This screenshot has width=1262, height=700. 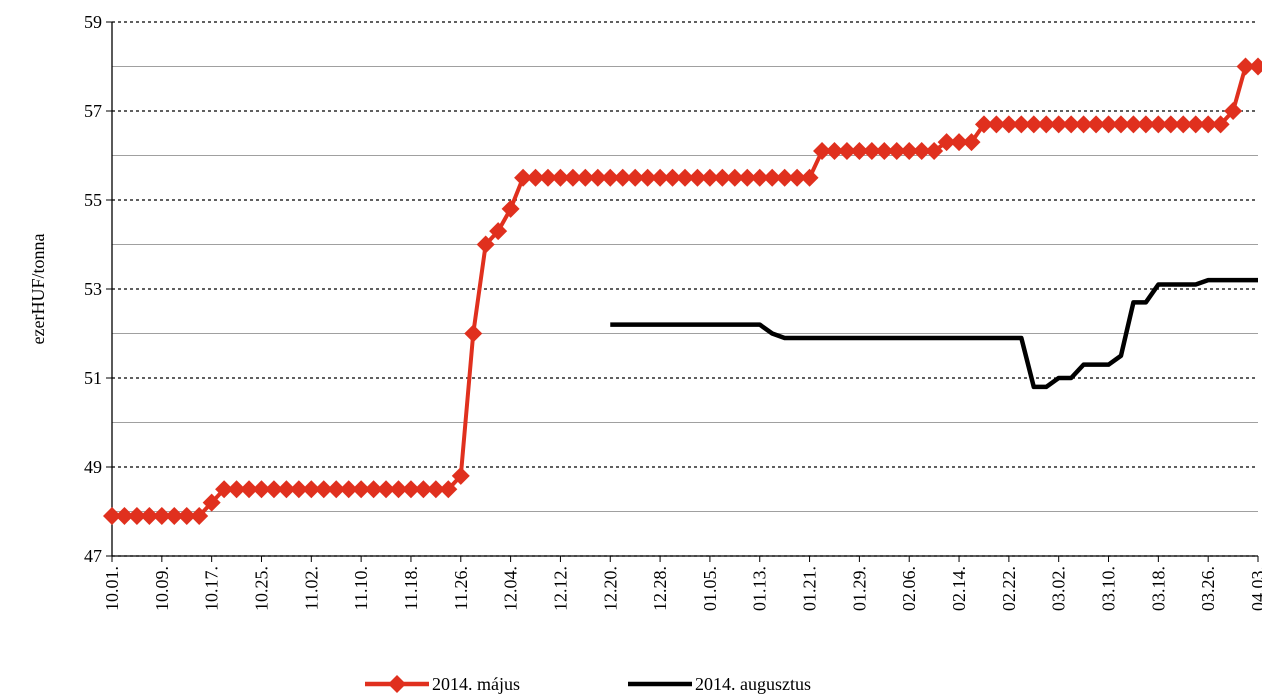 What do you see at coordinates (93, 467) in the screenshot?
I see `y-tick-label: 49` at bounding box center [93, 467].